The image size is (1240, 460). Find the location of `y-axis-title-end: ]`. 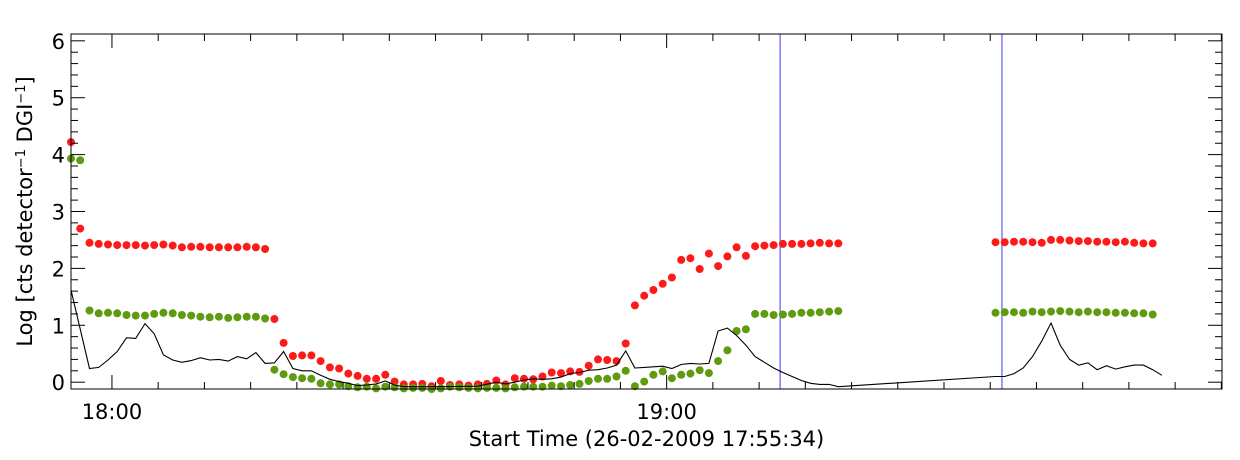

y-axis-title-end: ] is located at coordinates (25, 80).